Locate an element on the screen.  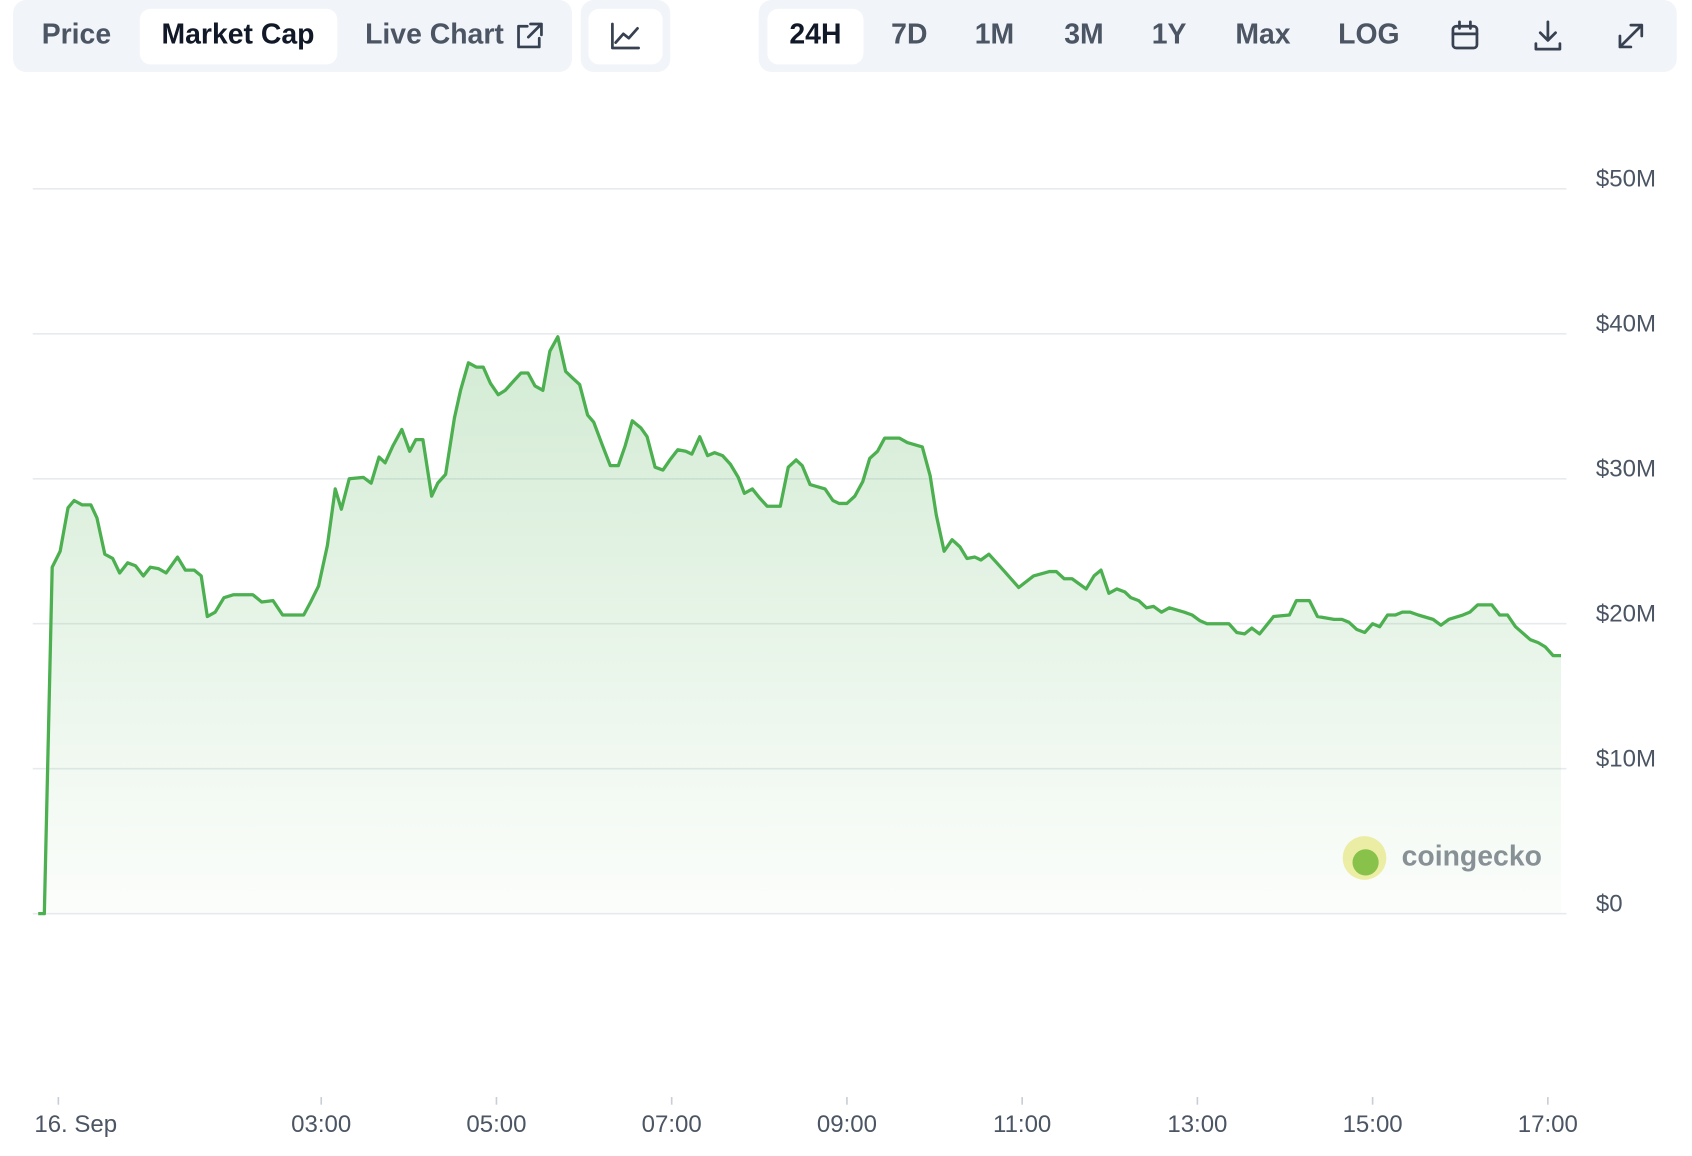
x-tick-label: 17:00 is located at coordinates (1548, 1124).